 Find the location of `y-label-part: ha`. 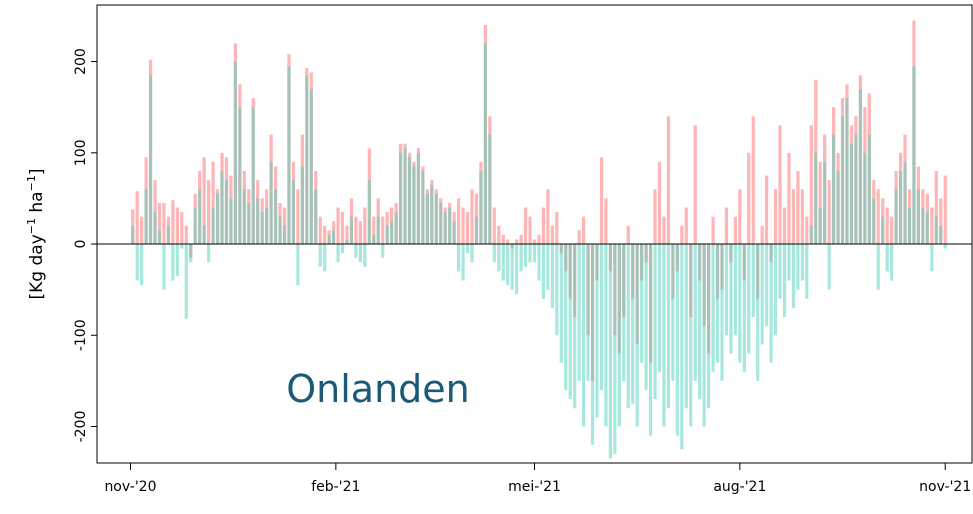

y-label-part: ha is located at coordinates (37, 204).